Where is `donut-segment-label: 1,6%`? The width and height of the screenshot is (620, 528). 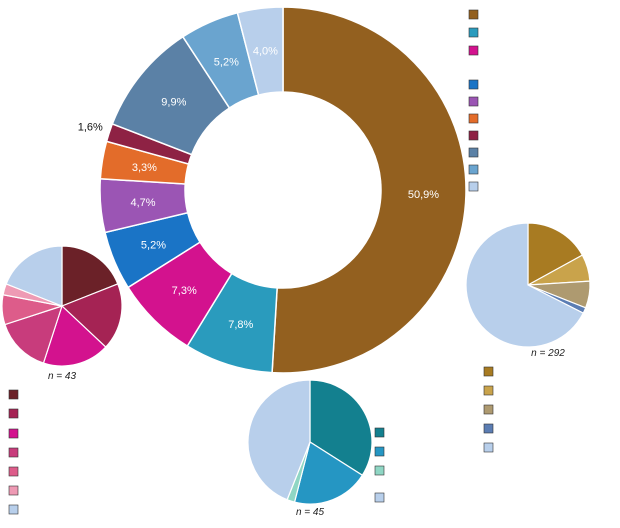
donut-segment-label: 1,6% is located at coordinates (90, 127).